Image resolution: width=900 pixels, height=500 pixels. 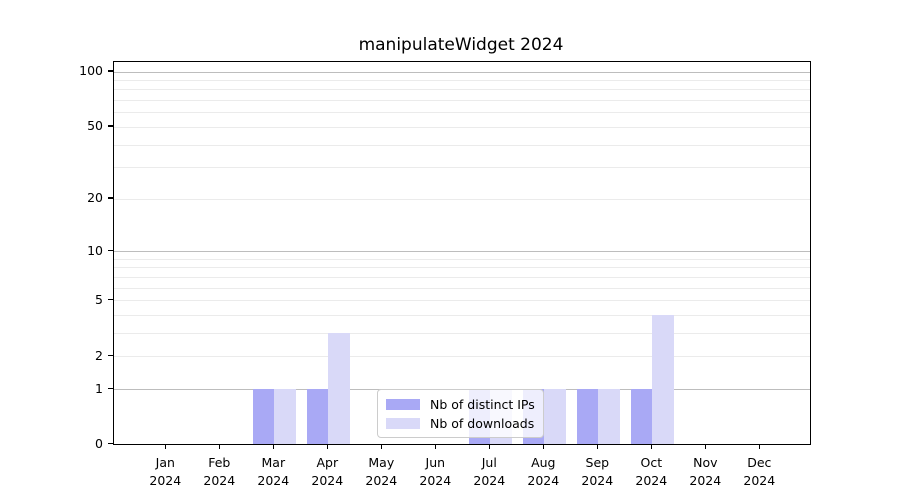 I want to click on x-tick-label: Apr 2024, so click(x=327, y=471).